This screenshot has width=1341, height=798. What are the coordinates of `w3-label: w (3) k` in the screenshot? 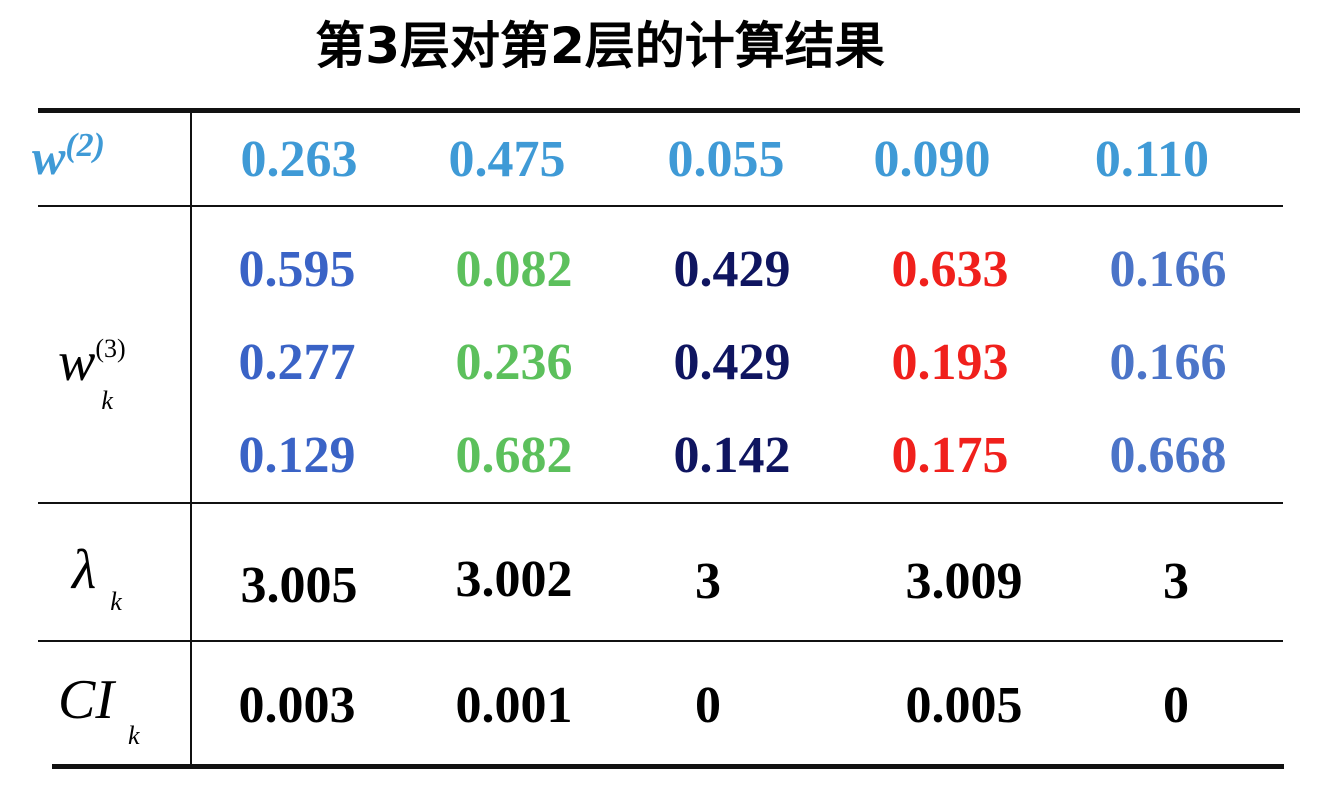 It's located at (98, 372).